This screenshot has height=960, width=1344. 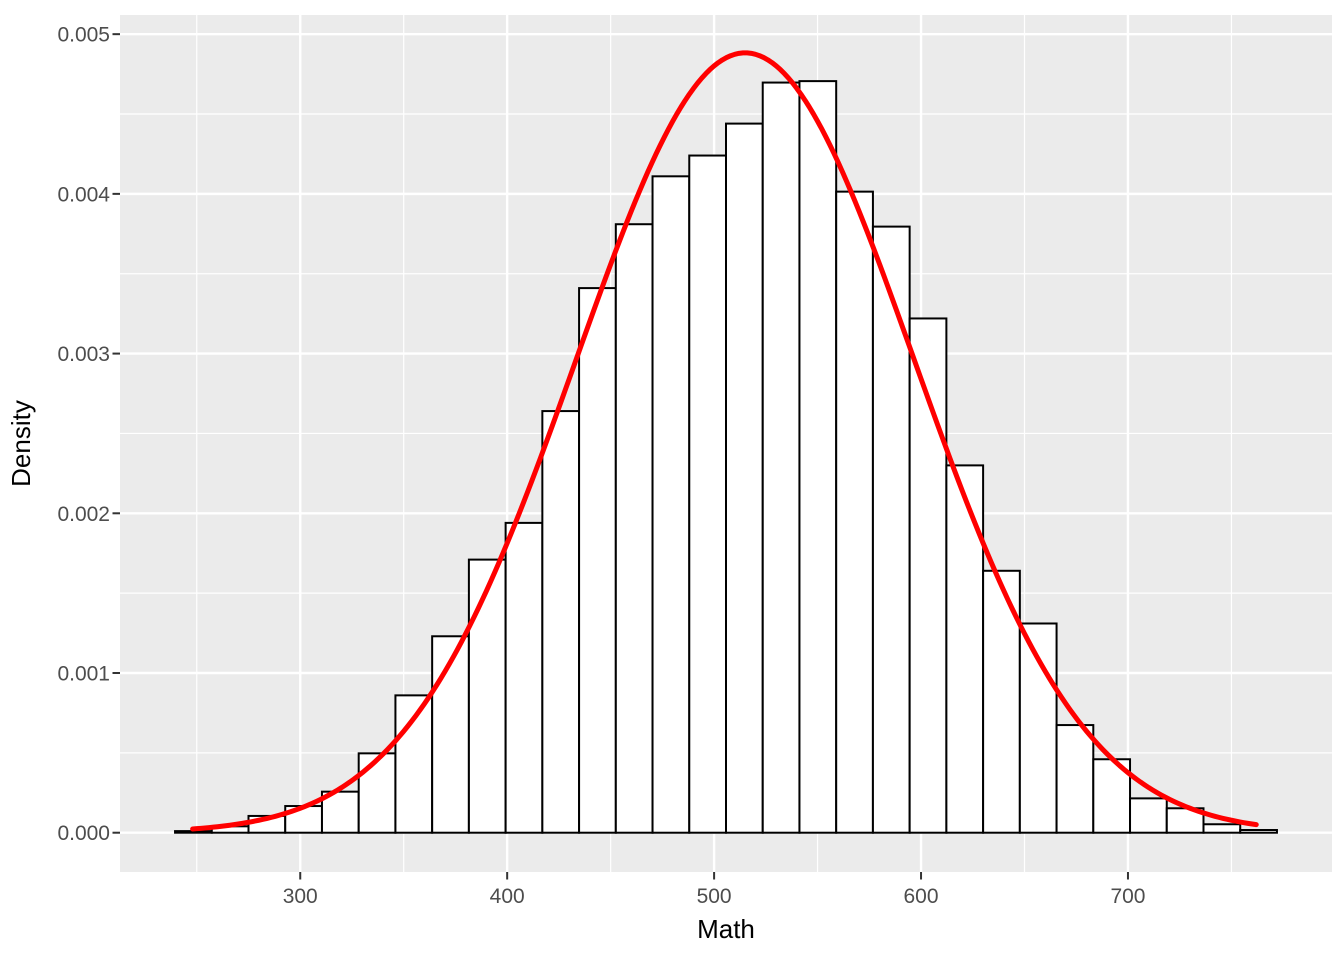 I want to click on x-tick-label: 500, so click(x=714, y=896).